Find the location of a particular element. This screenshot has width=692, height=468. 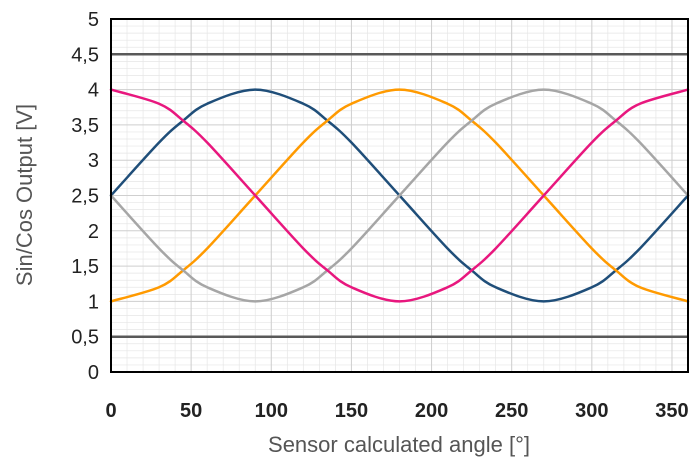

y-tick-label: 4 is located at coordinates (93, 91).